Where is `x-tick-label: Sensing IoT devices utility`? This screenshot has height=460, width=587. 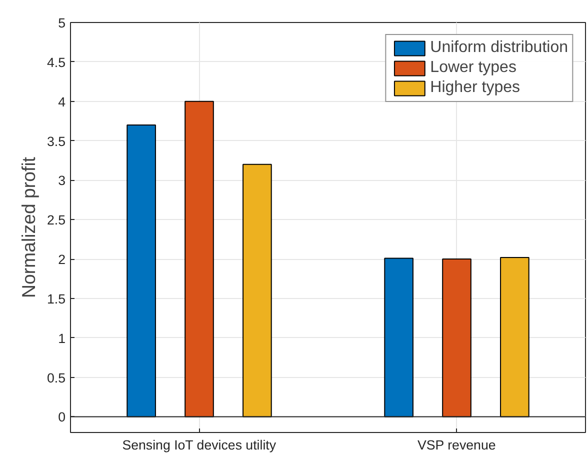 x-tick-label: Sensing IoT devices utility is located at coordinates (199, 445).